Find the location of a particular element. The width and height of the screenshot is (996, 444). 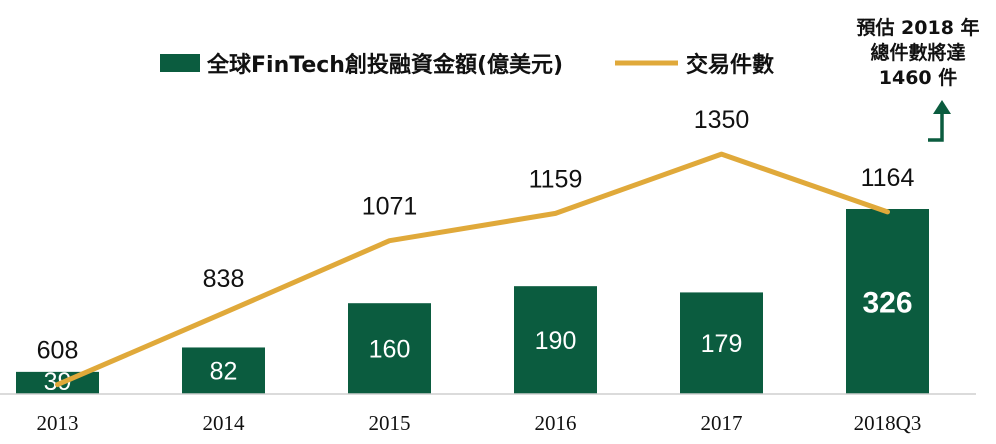

line-value-label: 1350 is located at coordinates (722, 120).